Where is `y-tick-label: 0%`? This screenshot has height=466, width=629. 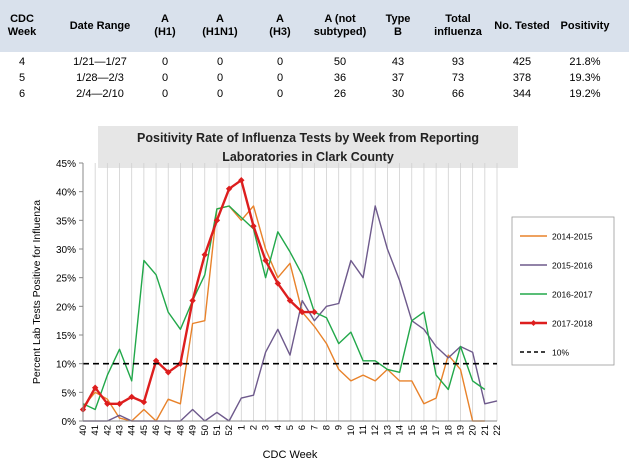
y-tick-label: 0% is located at coordinates (69, 422).